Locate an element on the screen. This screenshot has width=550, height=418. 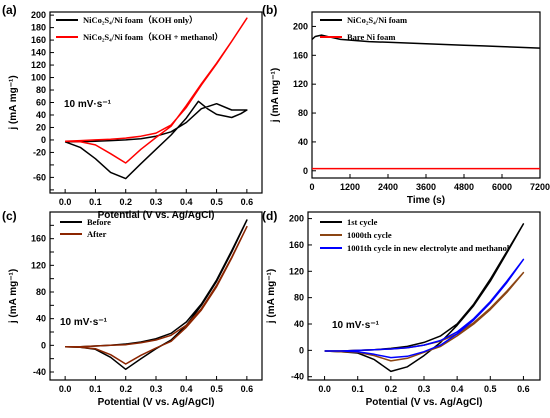
panel-a-ytick-label: 40 is located at coordinates (41, 115).